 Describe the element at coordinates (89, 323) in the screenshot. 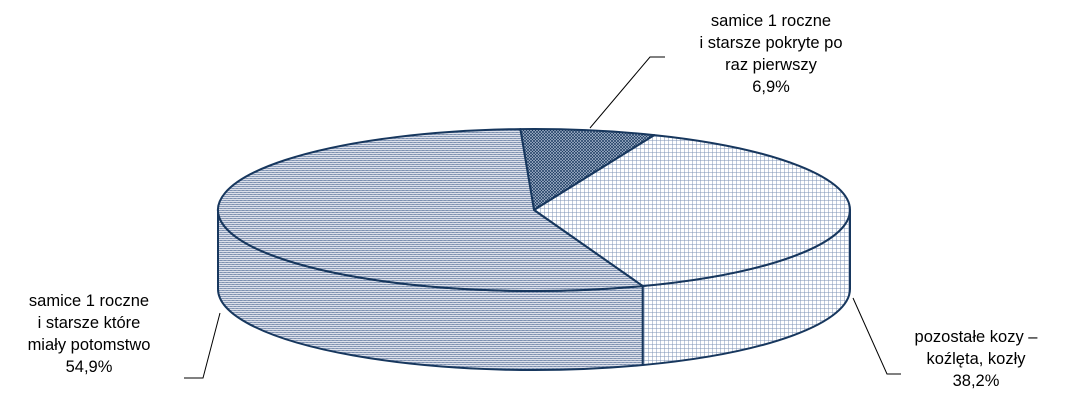

I see `slice-label-0-line-1: i starsze które` at that location.